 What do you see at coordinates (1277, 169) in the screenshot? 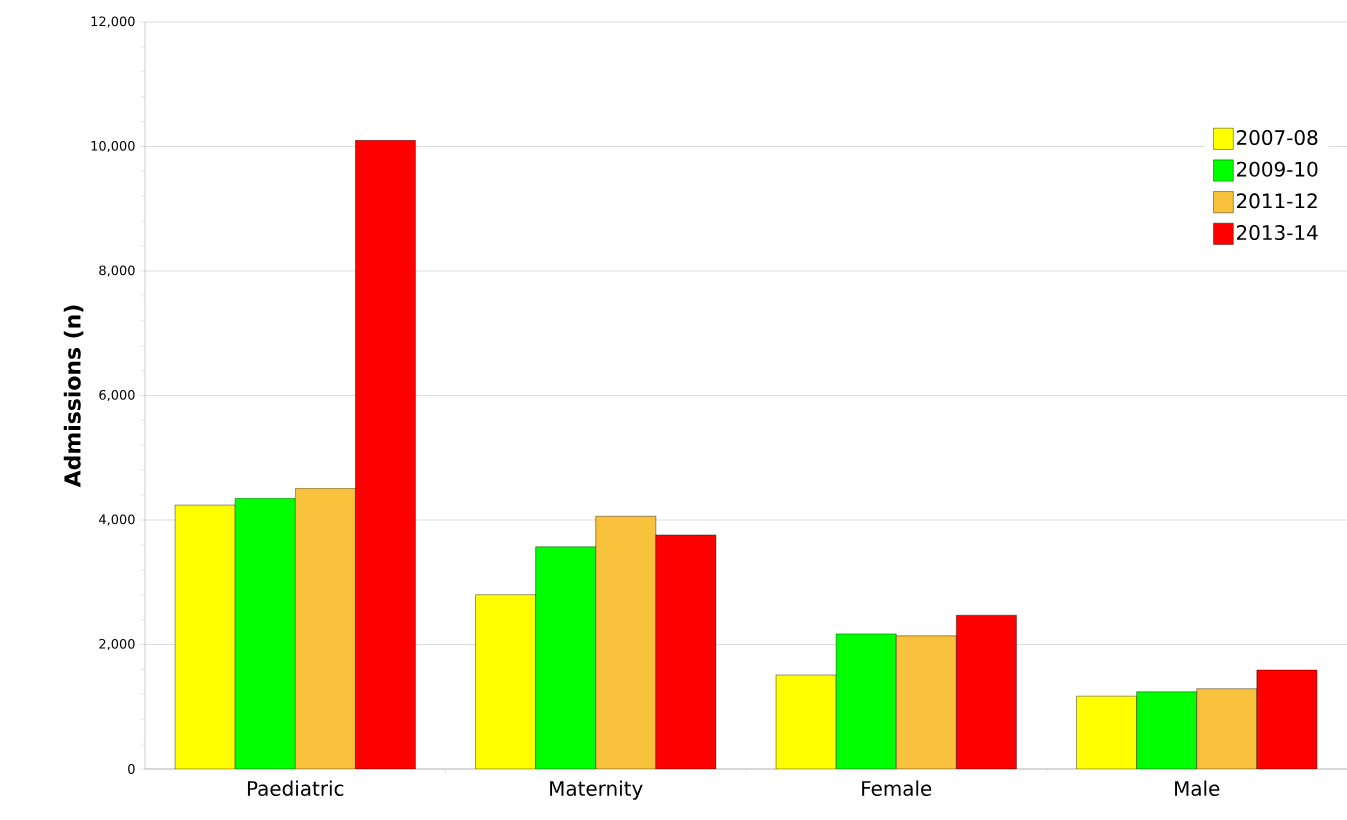
I see `legend-label: 2009-10` at bounding box center [1277, 169].